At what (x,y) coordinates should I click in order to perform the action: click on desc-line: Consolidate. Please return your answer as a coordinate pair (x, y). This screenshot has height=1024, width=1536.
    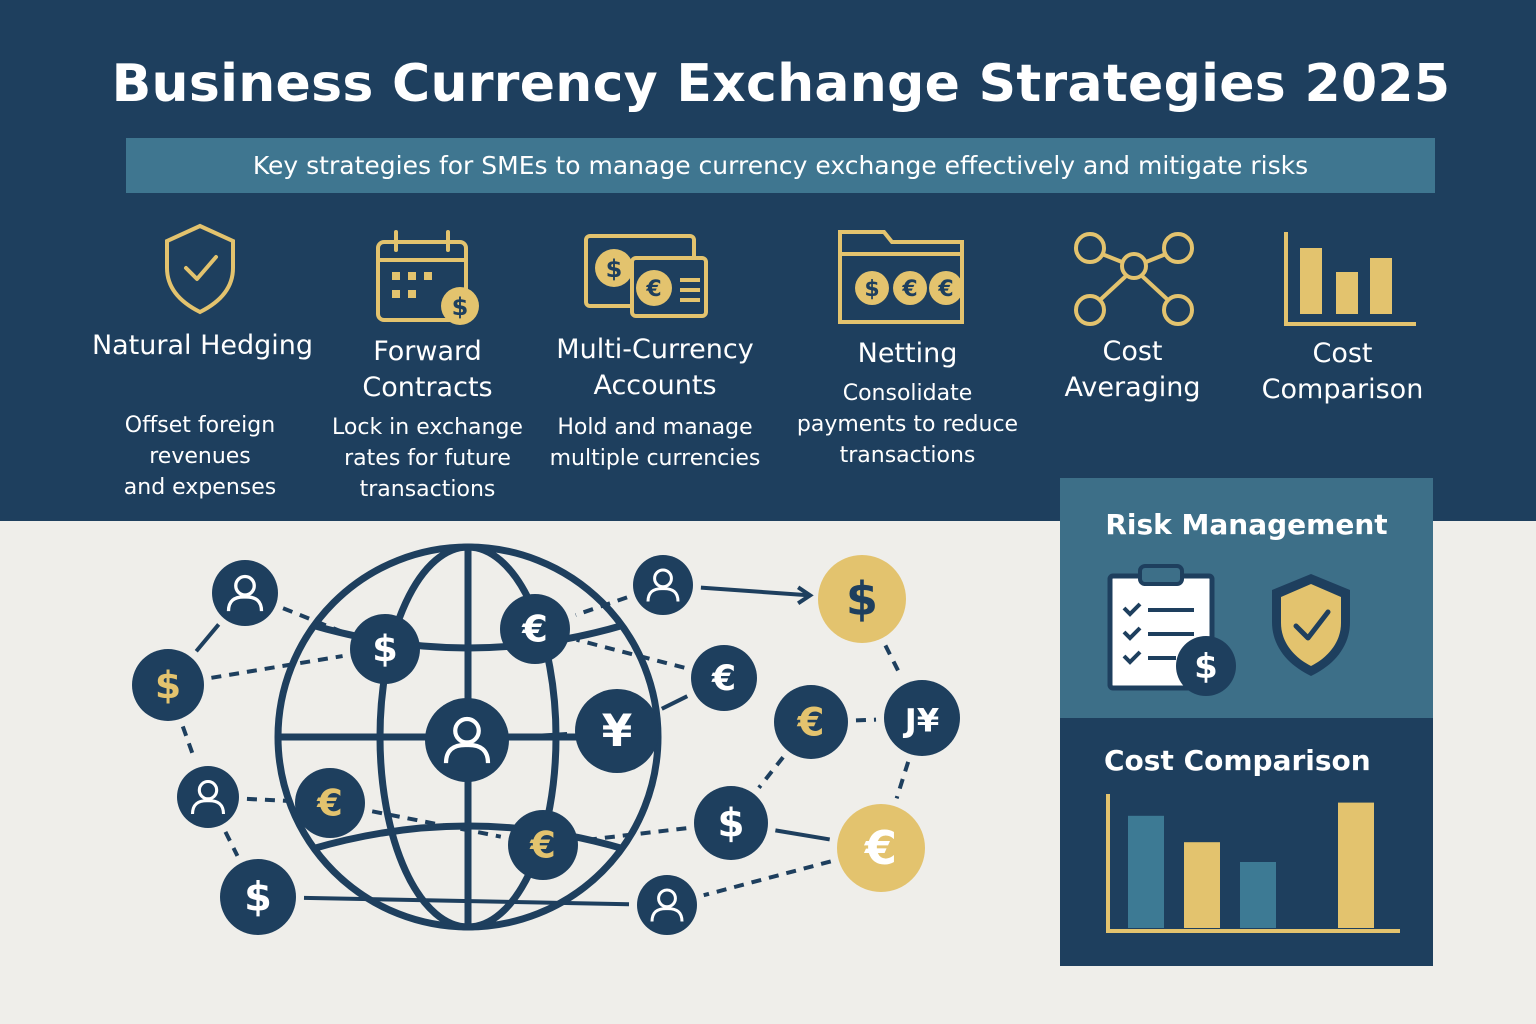
    Looking at the image, I should click on (907, 393).